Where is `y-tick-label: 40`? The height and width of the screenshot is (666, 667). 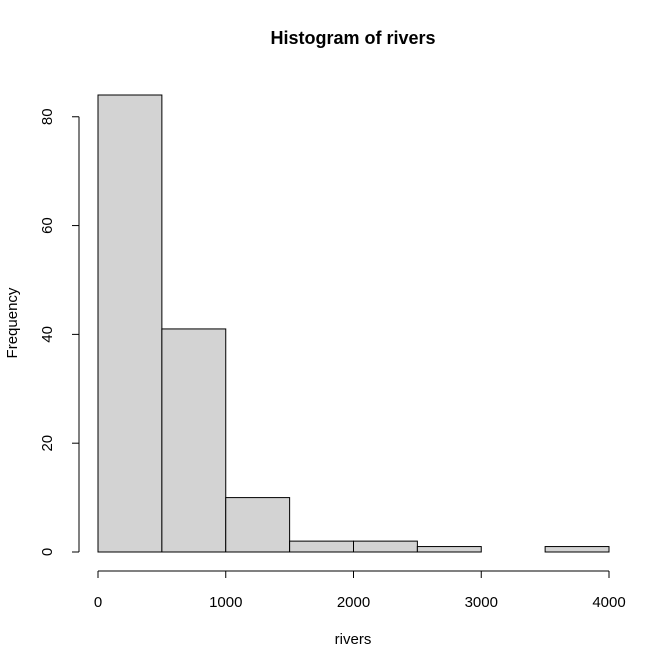 y-tick-label: 40 is located at coordinates (47, 334).